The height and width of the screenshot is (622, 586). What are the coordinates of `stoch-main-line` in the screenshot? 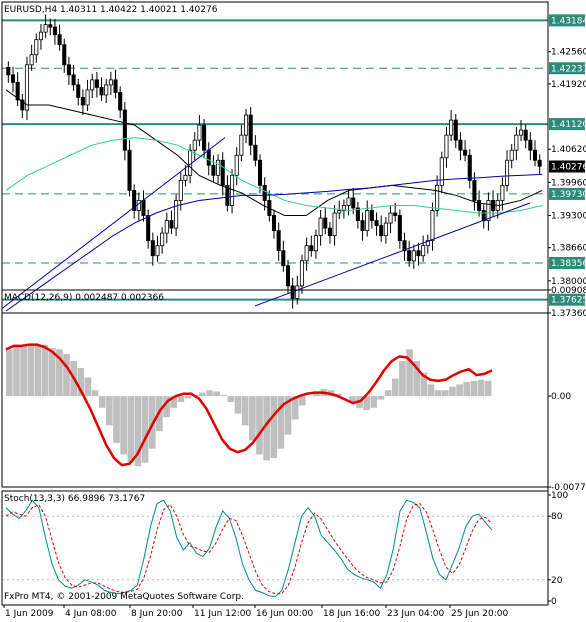 It's located at (249, 548).